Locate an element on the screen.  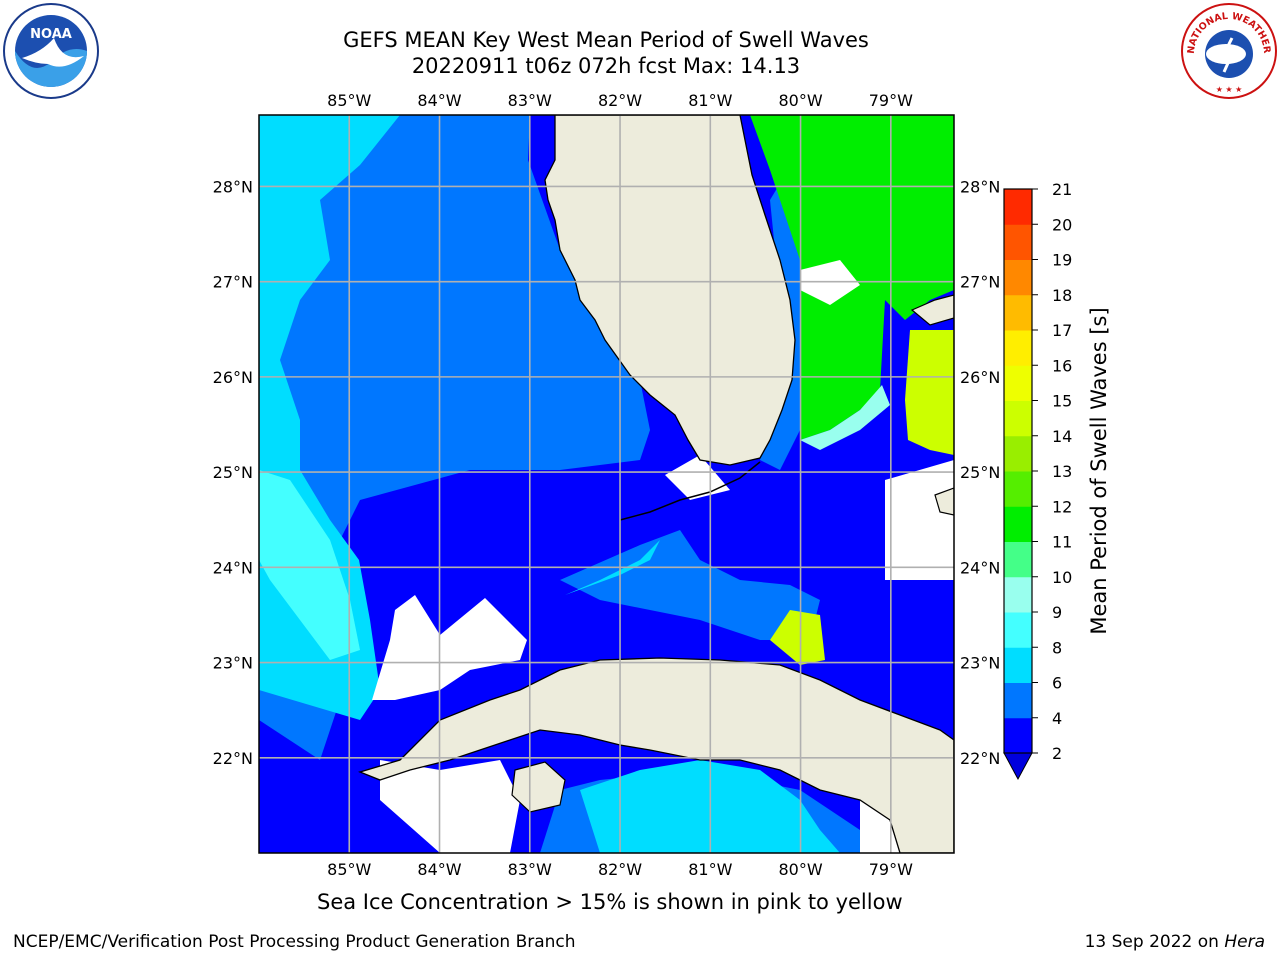
colorbar-tick-label: 20 is located at coordinates (1062, 224).